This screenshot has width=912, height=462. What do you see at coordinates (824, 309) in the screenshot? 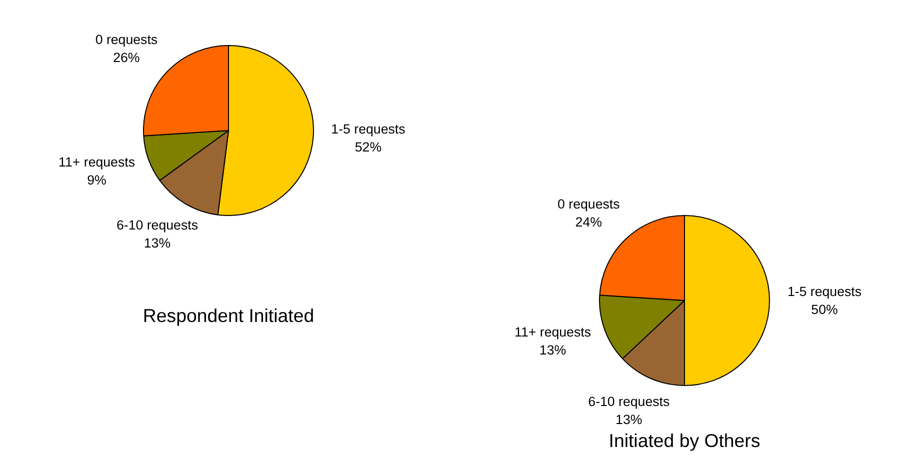
I see `data-label: 50%` at bounding box center [824, 309].